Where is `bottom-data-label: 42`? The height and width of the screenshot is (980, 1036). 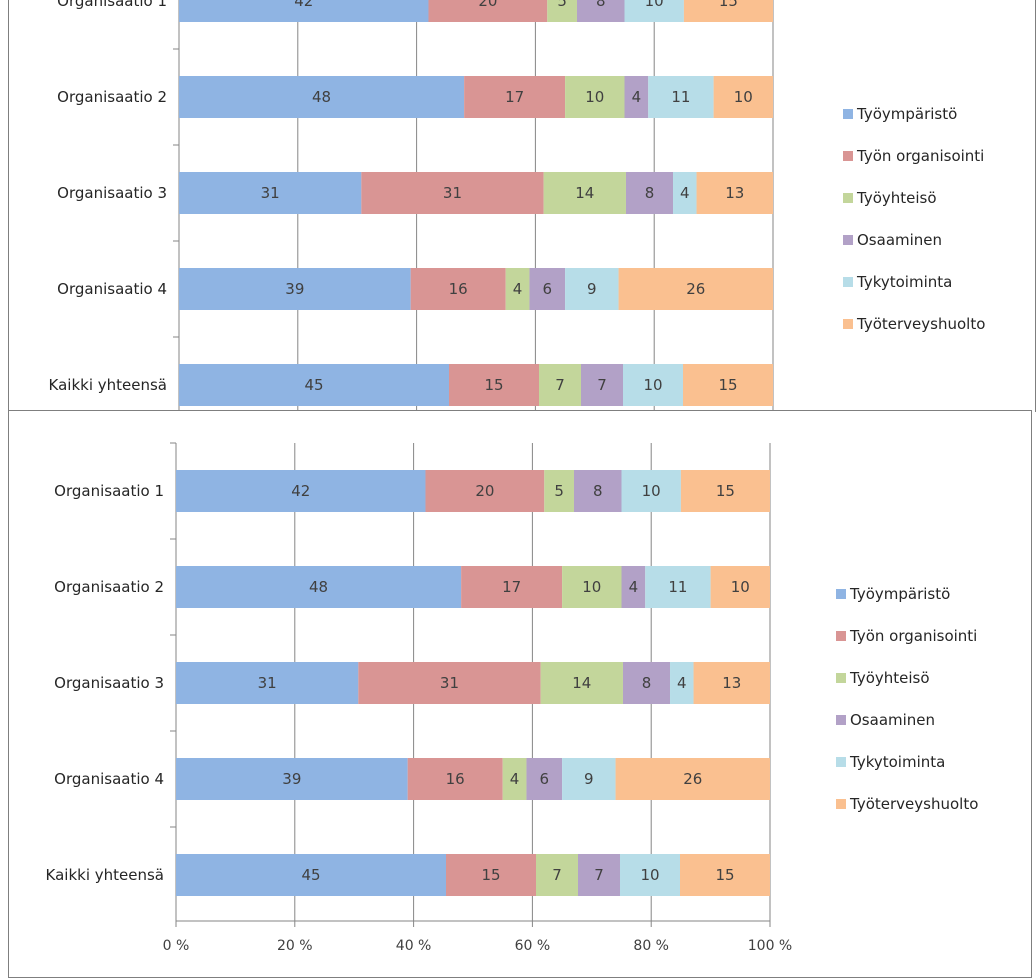
bottom-data-label: 42 is located at coordinates (300, 491).